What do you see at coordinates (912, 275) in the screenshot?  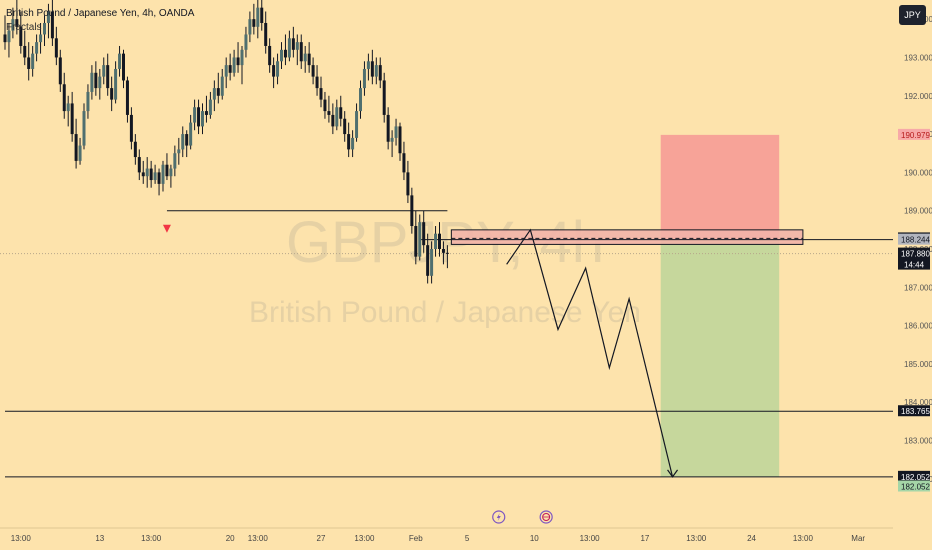 I see `price-axis` at bounding box center [912, 275].